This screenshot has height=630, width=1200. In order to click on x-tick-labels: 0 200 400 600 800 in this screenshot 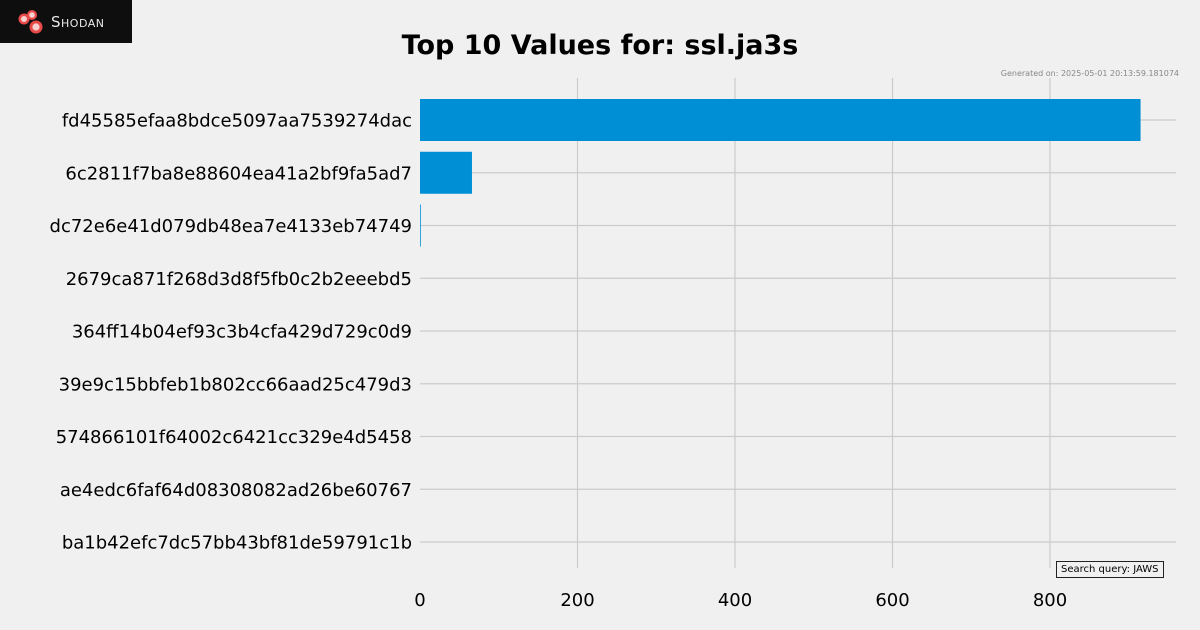, I will do `click(740, 600)`.